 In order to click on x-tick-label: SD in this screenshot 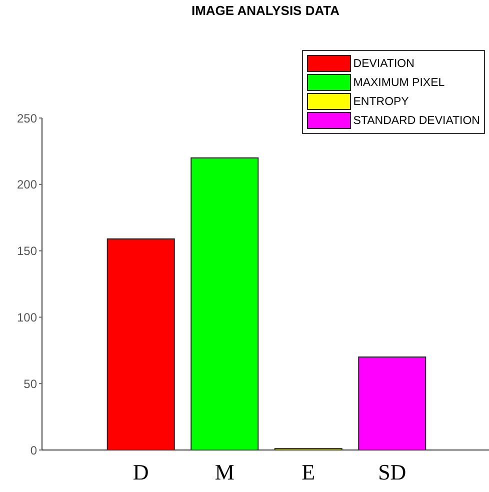, I will do `click(392, 472)`.